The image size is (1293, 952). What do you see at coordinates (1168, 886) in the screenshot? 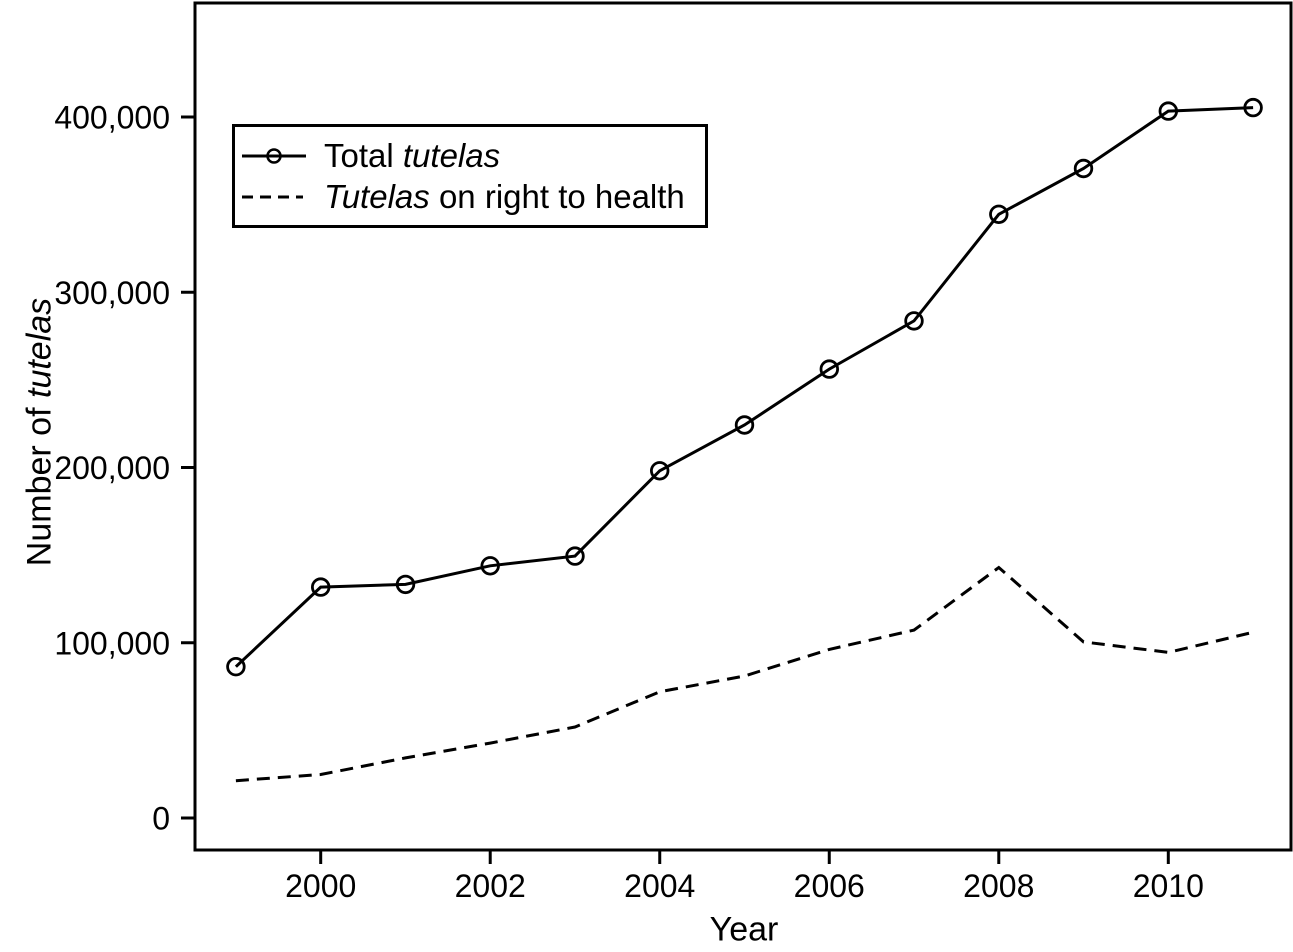
I see `x-tick-label: 2010` at bounding box center [1168, 886].